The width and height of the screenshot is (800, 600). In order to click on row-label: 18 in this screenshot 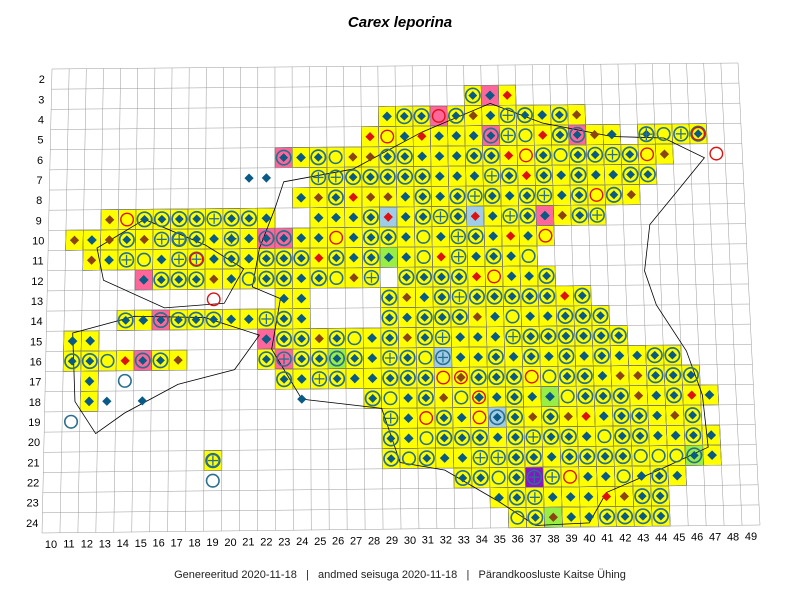, I will do `click(35, 403)`.